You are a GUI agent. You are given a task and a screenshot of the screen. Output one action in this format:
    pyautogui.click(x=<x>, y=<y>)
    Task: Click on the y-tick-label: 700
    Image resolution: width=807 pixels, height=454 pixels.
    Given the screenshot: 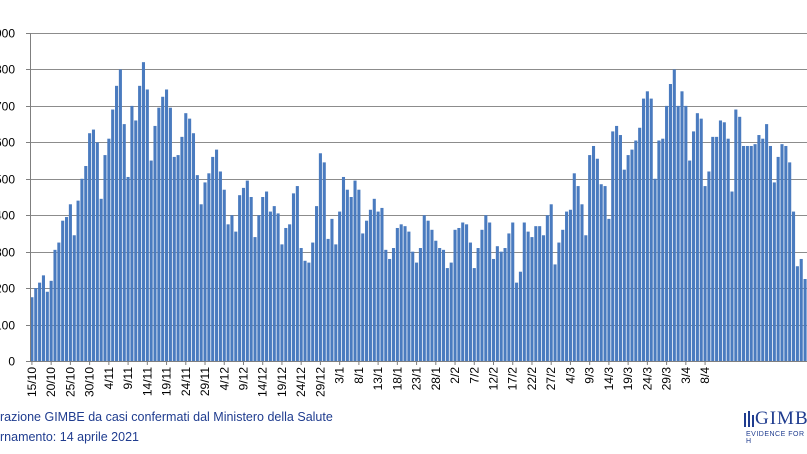 What is the action you would take?
    pyautogui.click(x=7, y=107)
    